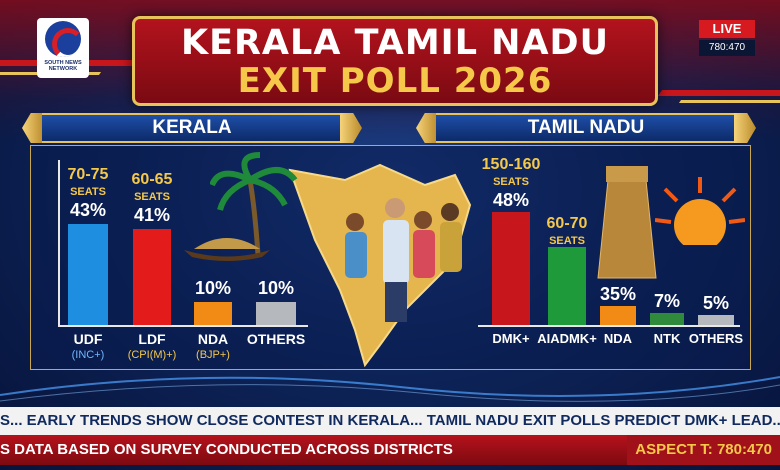 The width and height of the screenshot is (780, 470). Describe the element at coordinates (627, 174) in the screenshot. I see `gopuram-top` at that location.